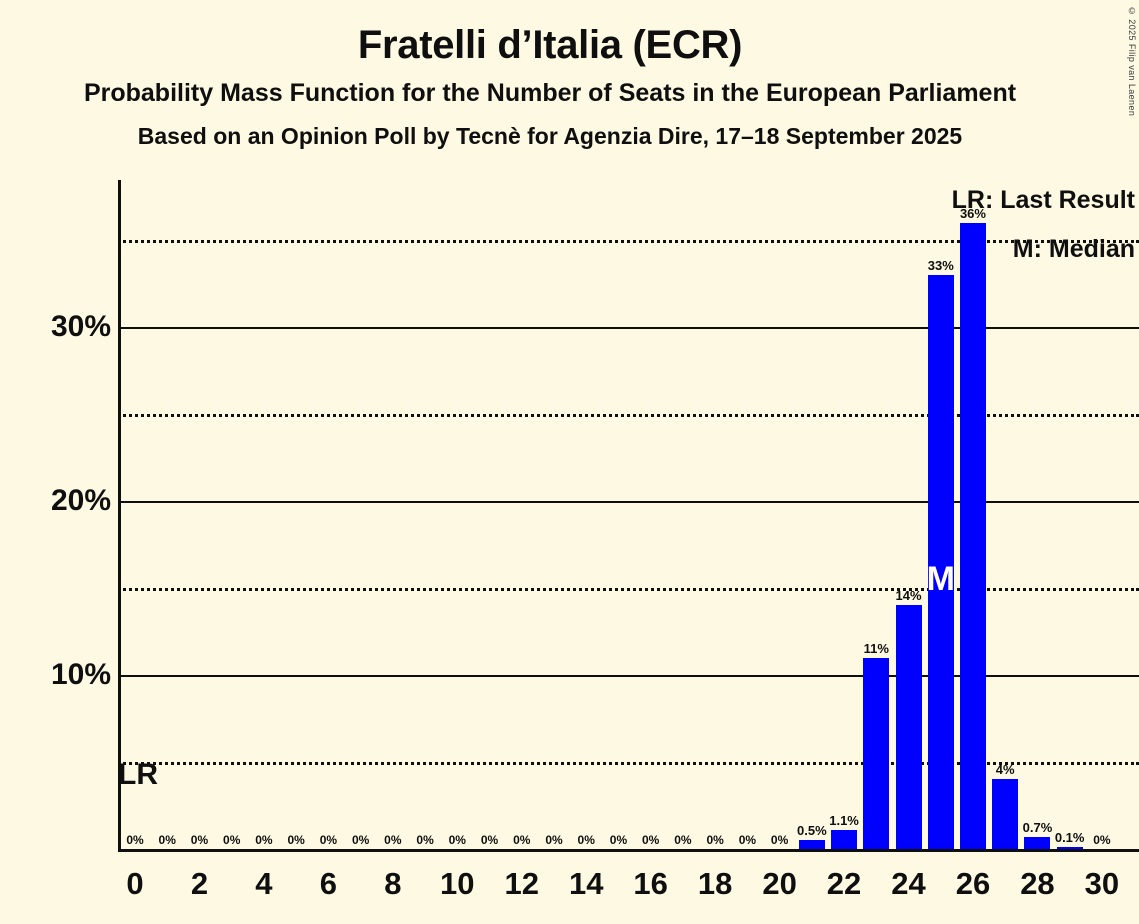  What do you see at coordinates (119, 516) in the screenshot?
I see `y-axis-line` at bounding box center [119, 516].